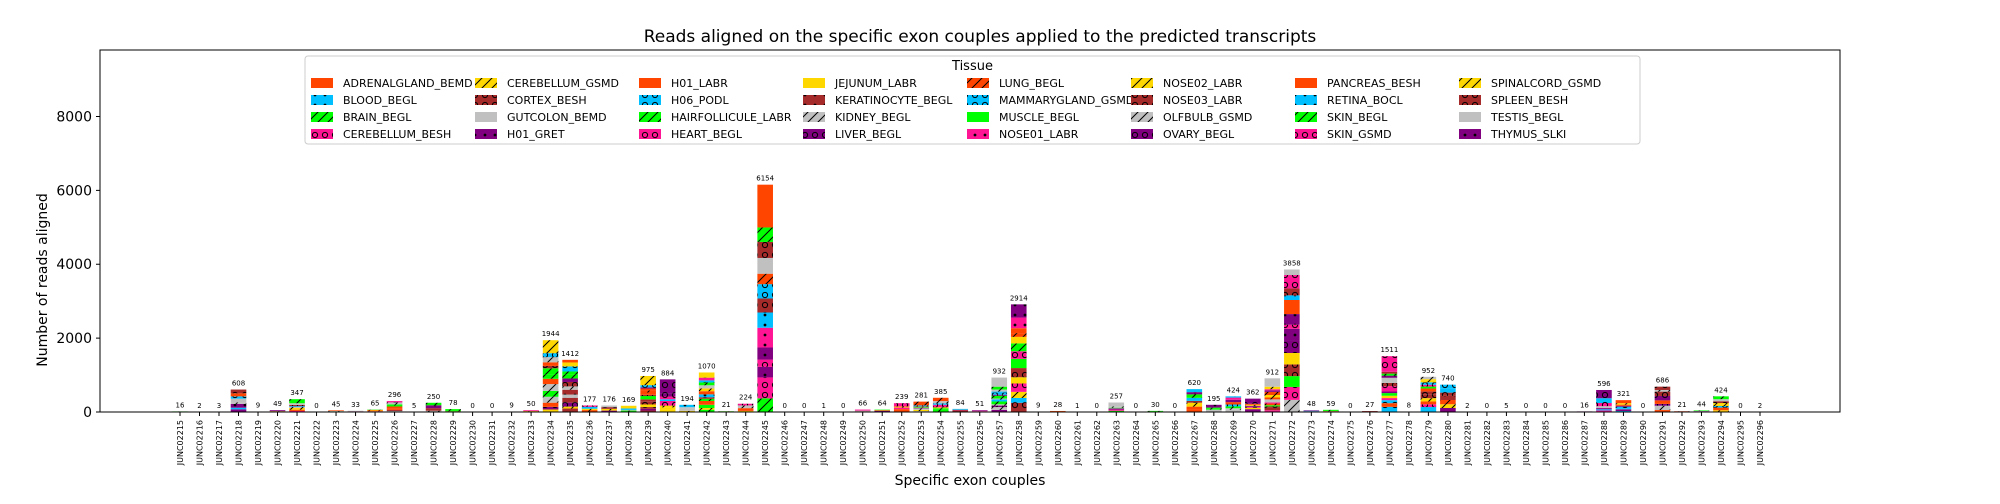 The image size is (2000, 504). What do you see at coordinates (395, 443) in the screenshot?
I see `x-tick-label: JUNC02226` at bounding box center [395, 443].